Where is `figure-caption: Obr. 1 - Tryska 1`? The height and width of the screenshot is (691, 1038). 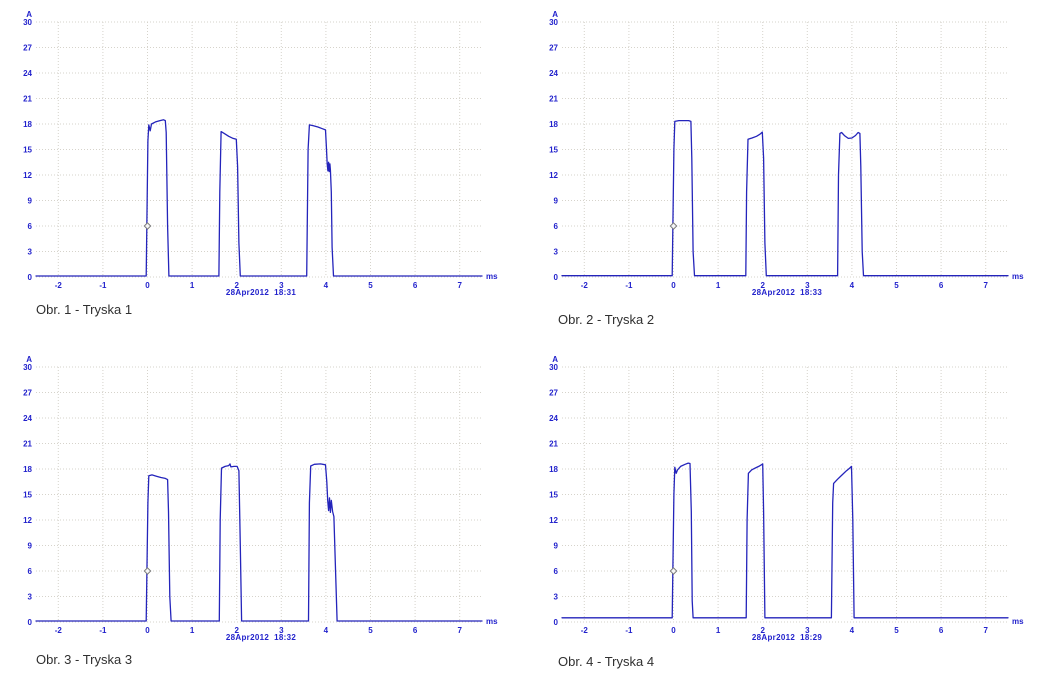 figure-caption: Obr. 1 - Tryska 1 is located at coordinates (84, 309).